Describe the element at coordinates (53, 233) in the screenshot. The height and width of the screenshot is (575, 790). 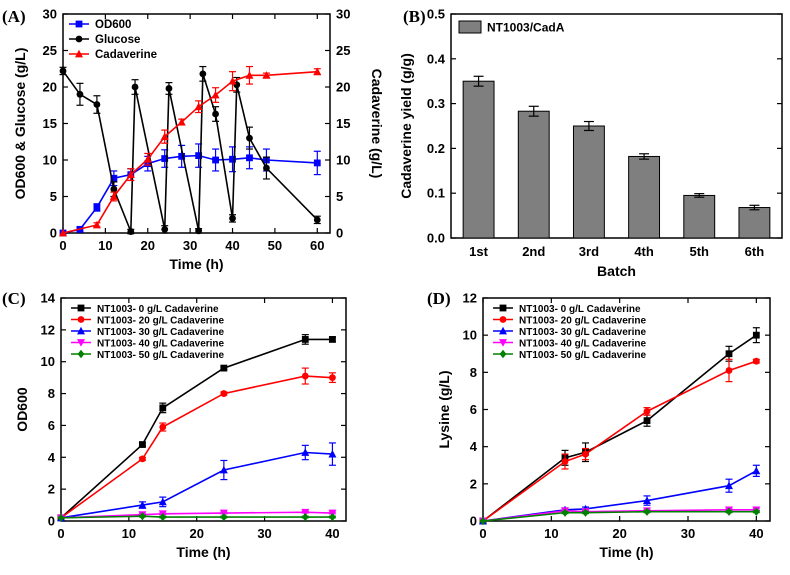
I see `y-tick-label: 0` at that location.